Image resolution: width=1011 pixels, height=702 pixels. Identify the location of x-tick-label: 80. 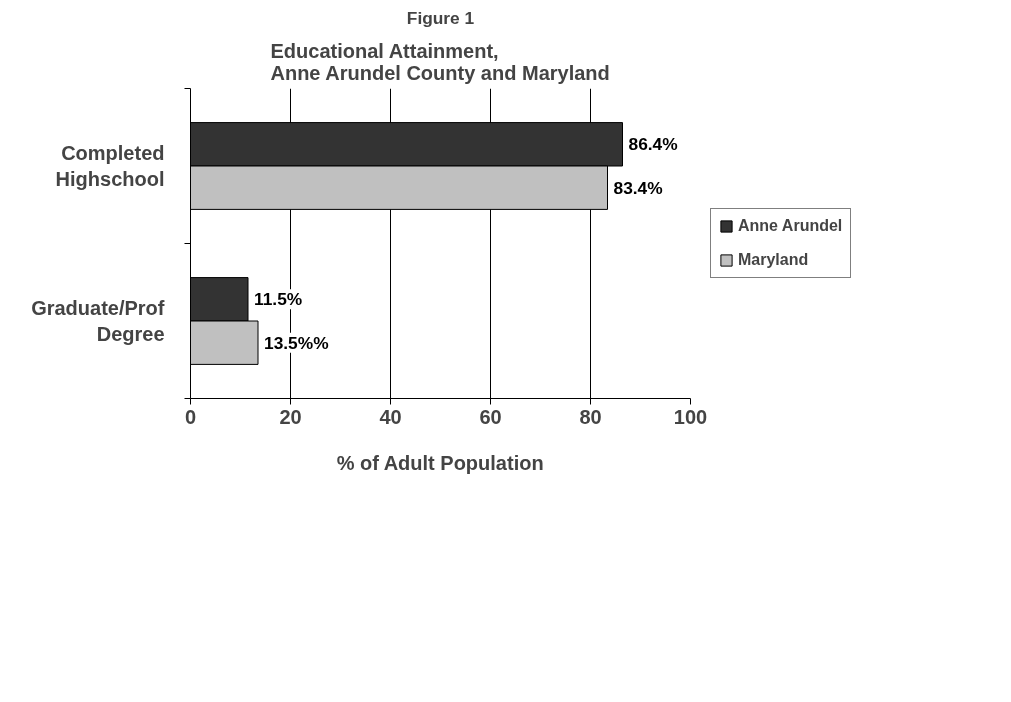
(590, 416).